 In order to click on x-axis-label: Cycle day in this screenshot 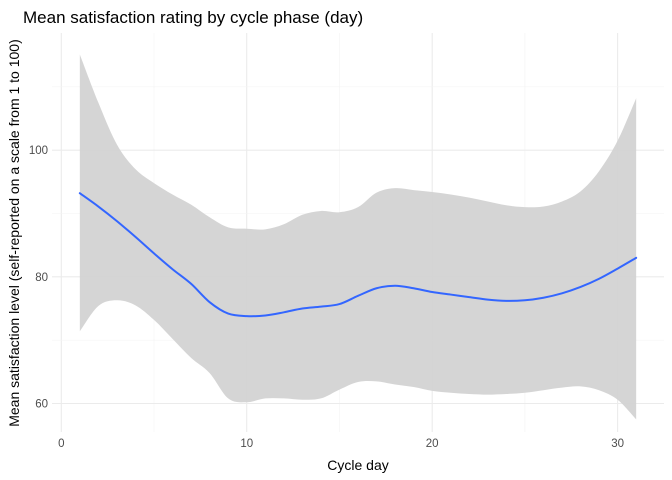, I will do `click(357, 465)`.